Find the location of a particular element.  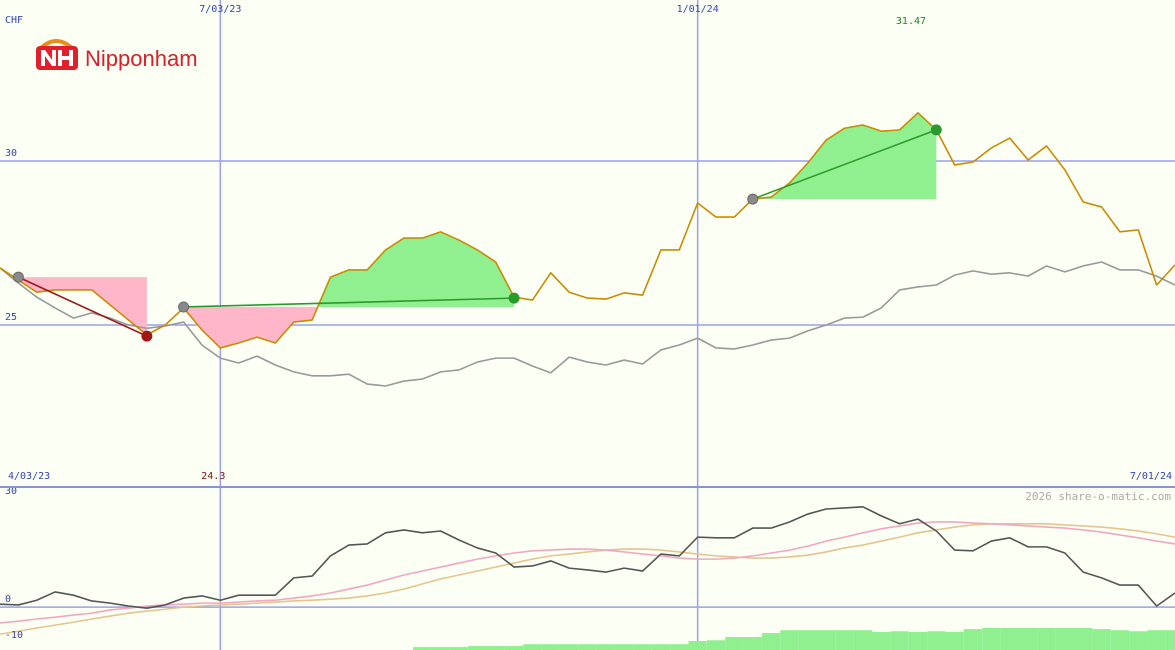

extreme-label: 24.3 is located at coordinates (213, 476).